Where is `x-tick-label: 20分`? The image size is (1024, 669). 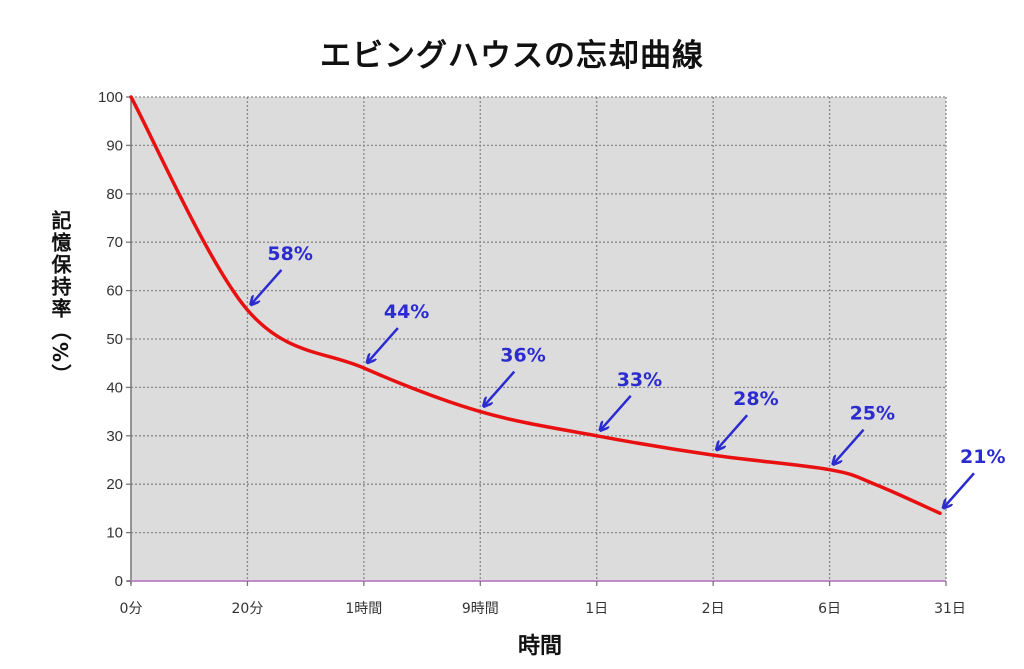
x-tick-label: 20分 is located at coordinates (248, 609).